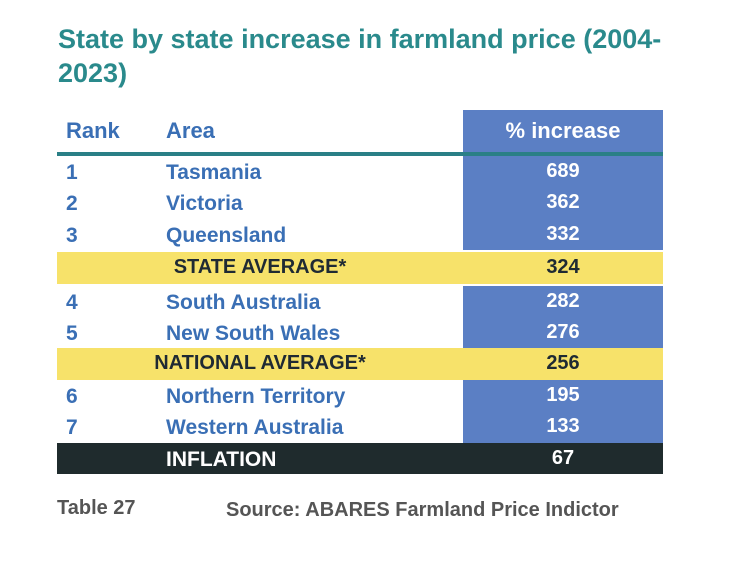 The height and width of the screenshot is (575, 730). I want to click on table-number: Table 27, so click(96, 508).